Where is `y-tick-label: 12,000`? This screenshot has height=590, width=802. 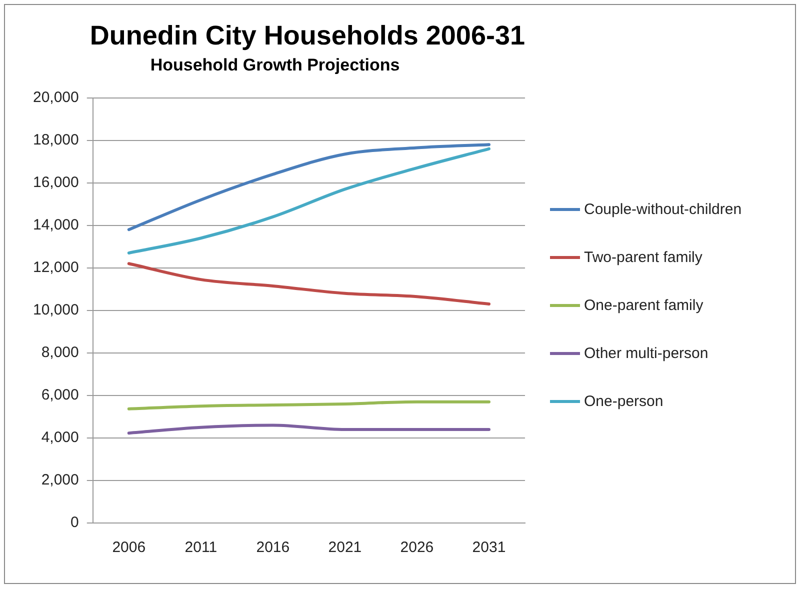 y-tick-label: 12,000 is located at coordinates (55, 267).